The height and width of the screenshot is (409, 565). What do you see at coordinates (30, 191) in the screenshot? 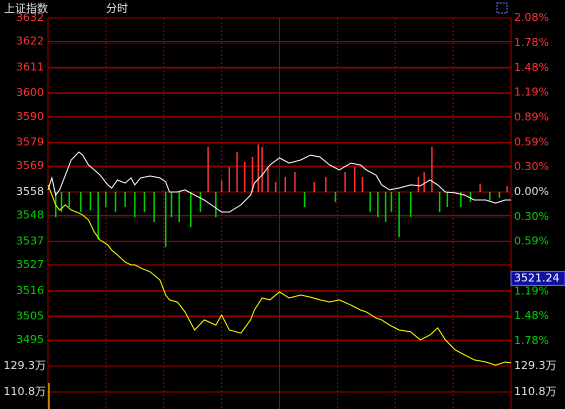
I see `y-tick-label: 3558` at bounding box center [30, 191].